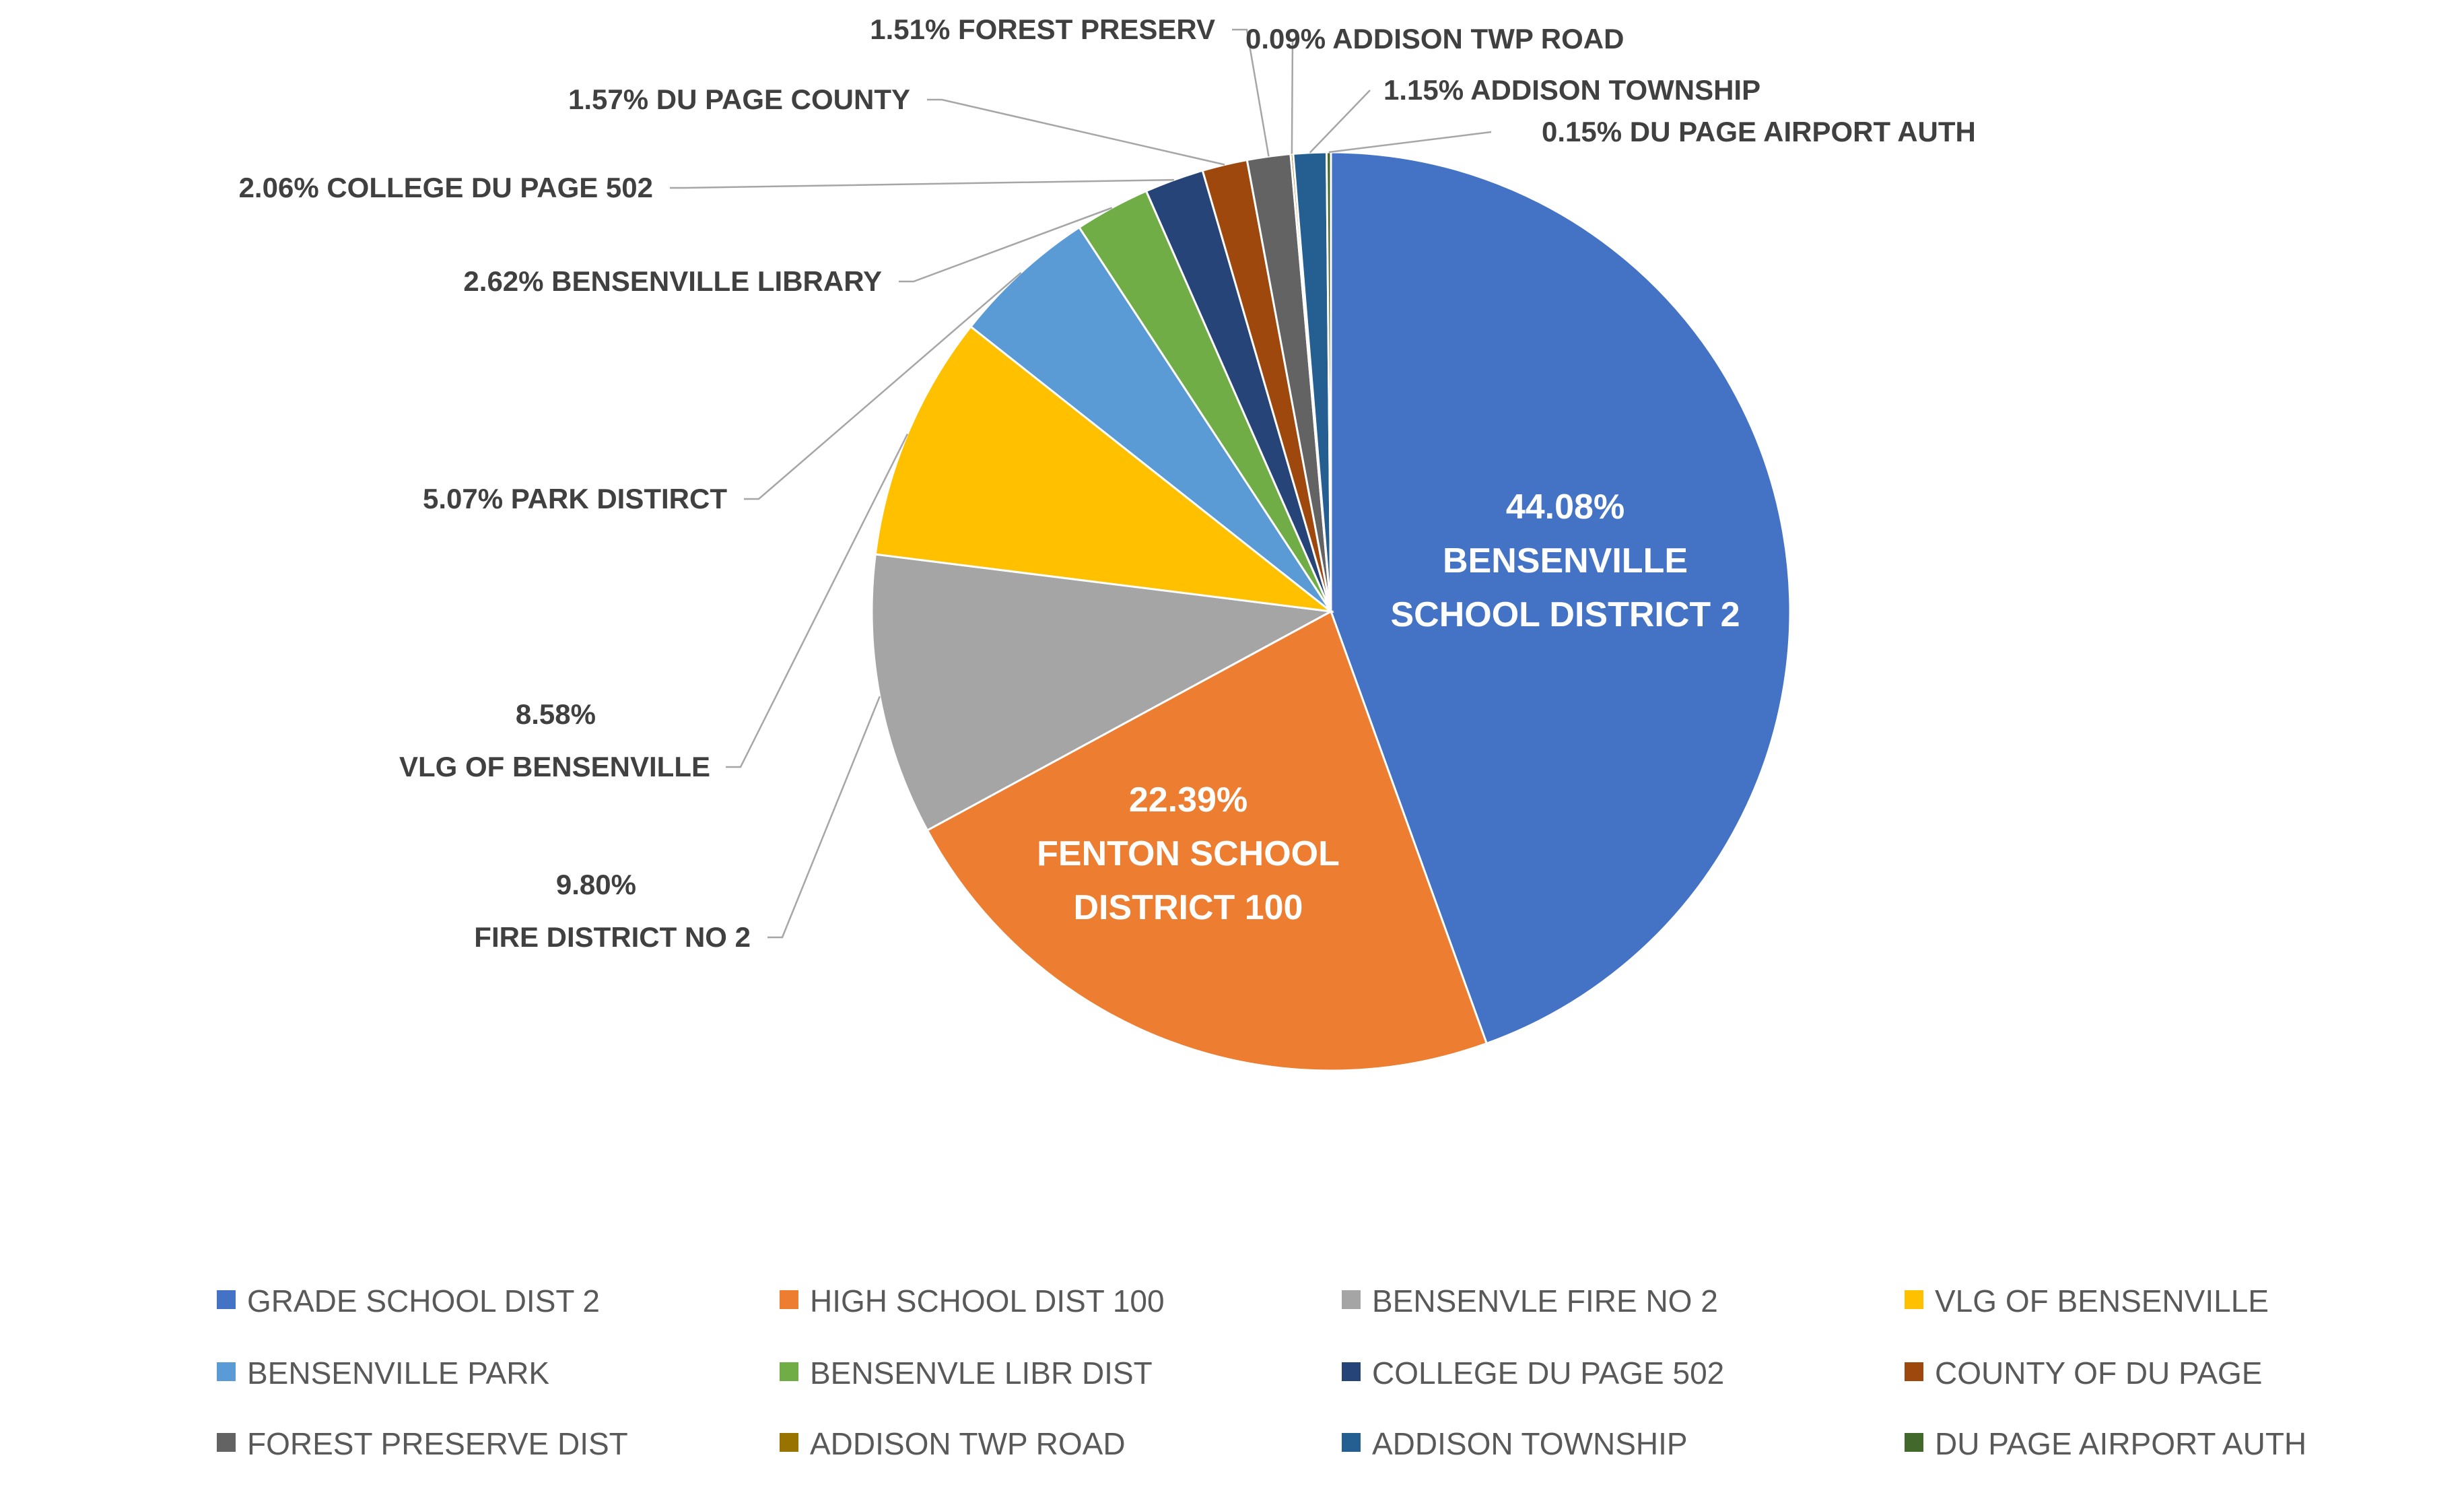 This screenshot has width=2464, height=1503. What do you see at coordinates (883, 385) in the screenshot?
I see `leader-line-bensenville-park` at bounding box center [883, 385].